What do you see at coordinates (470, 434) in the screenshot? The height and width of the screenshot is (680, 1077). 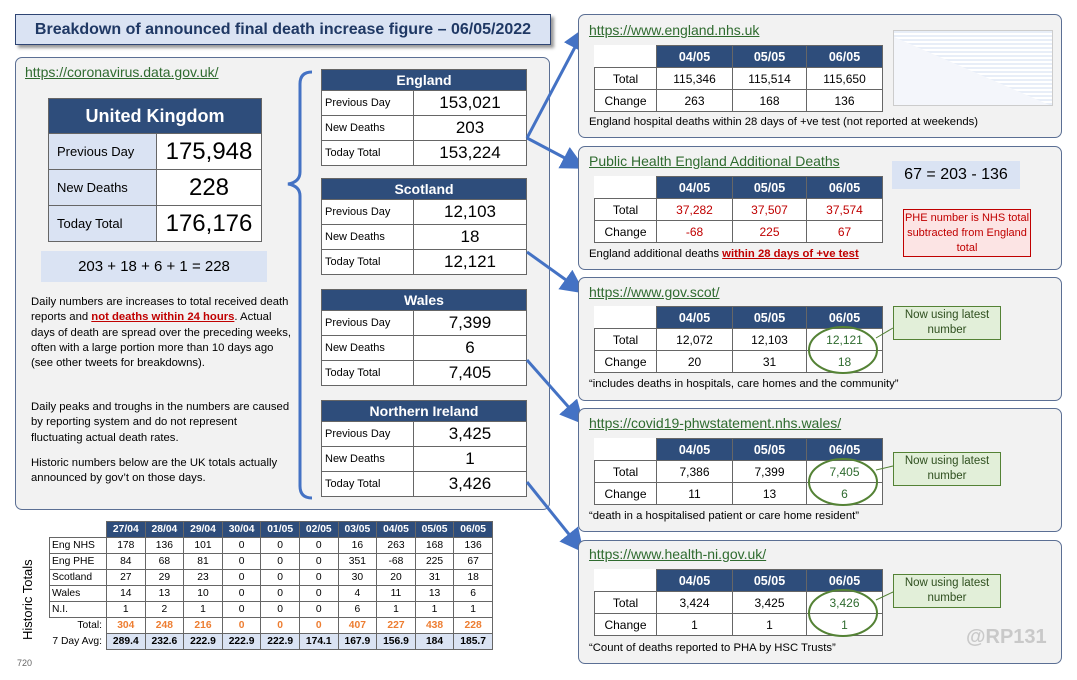 I see `nation-row-value: 3,425` at bounding box center [470, 434].